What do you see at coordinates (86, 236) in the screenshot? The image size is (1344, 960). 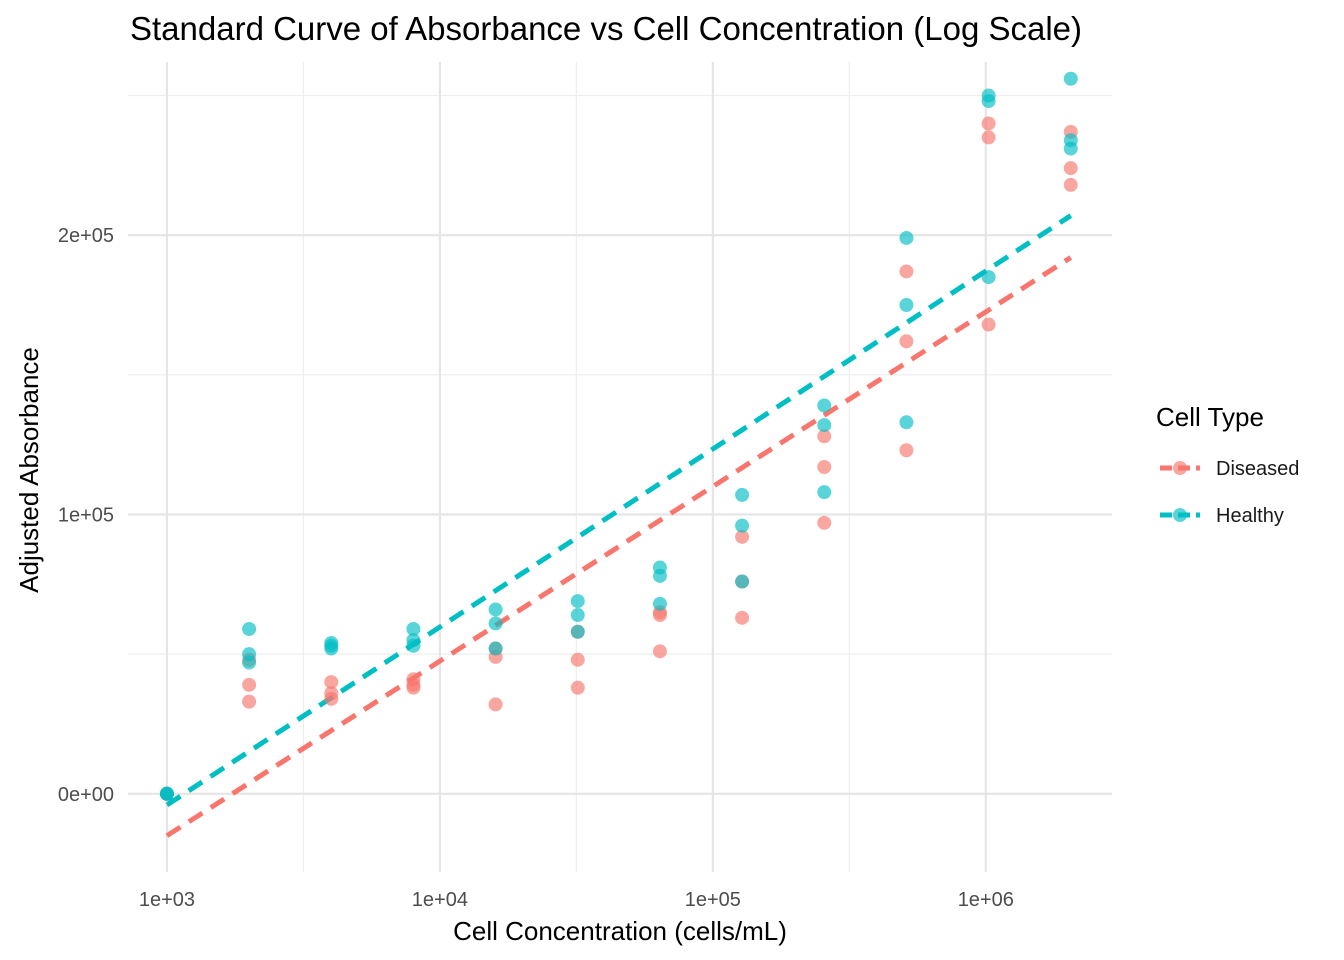 I see `y-tick-label: 2e+05` at bounding box center [86, 236].